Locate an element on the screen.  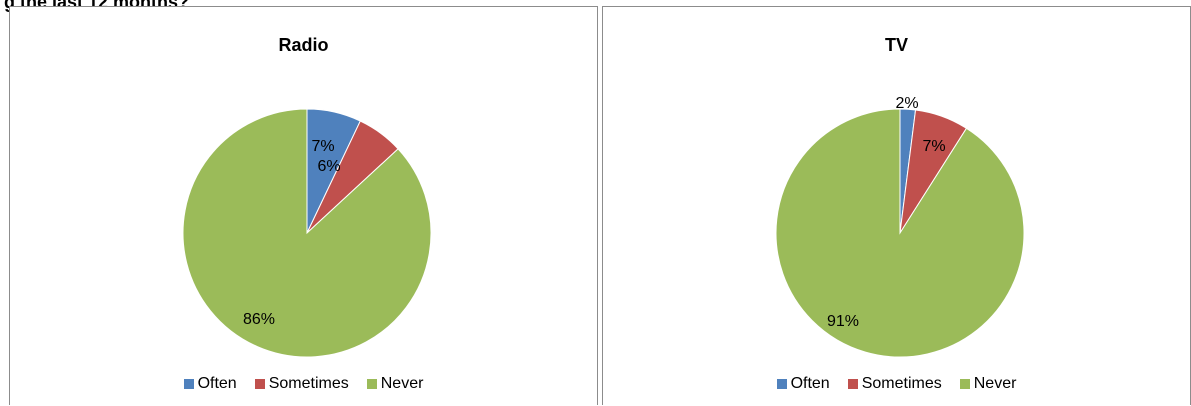
pie-chart-radio: 7% 6% 86% is located at coordinates (307, 233).